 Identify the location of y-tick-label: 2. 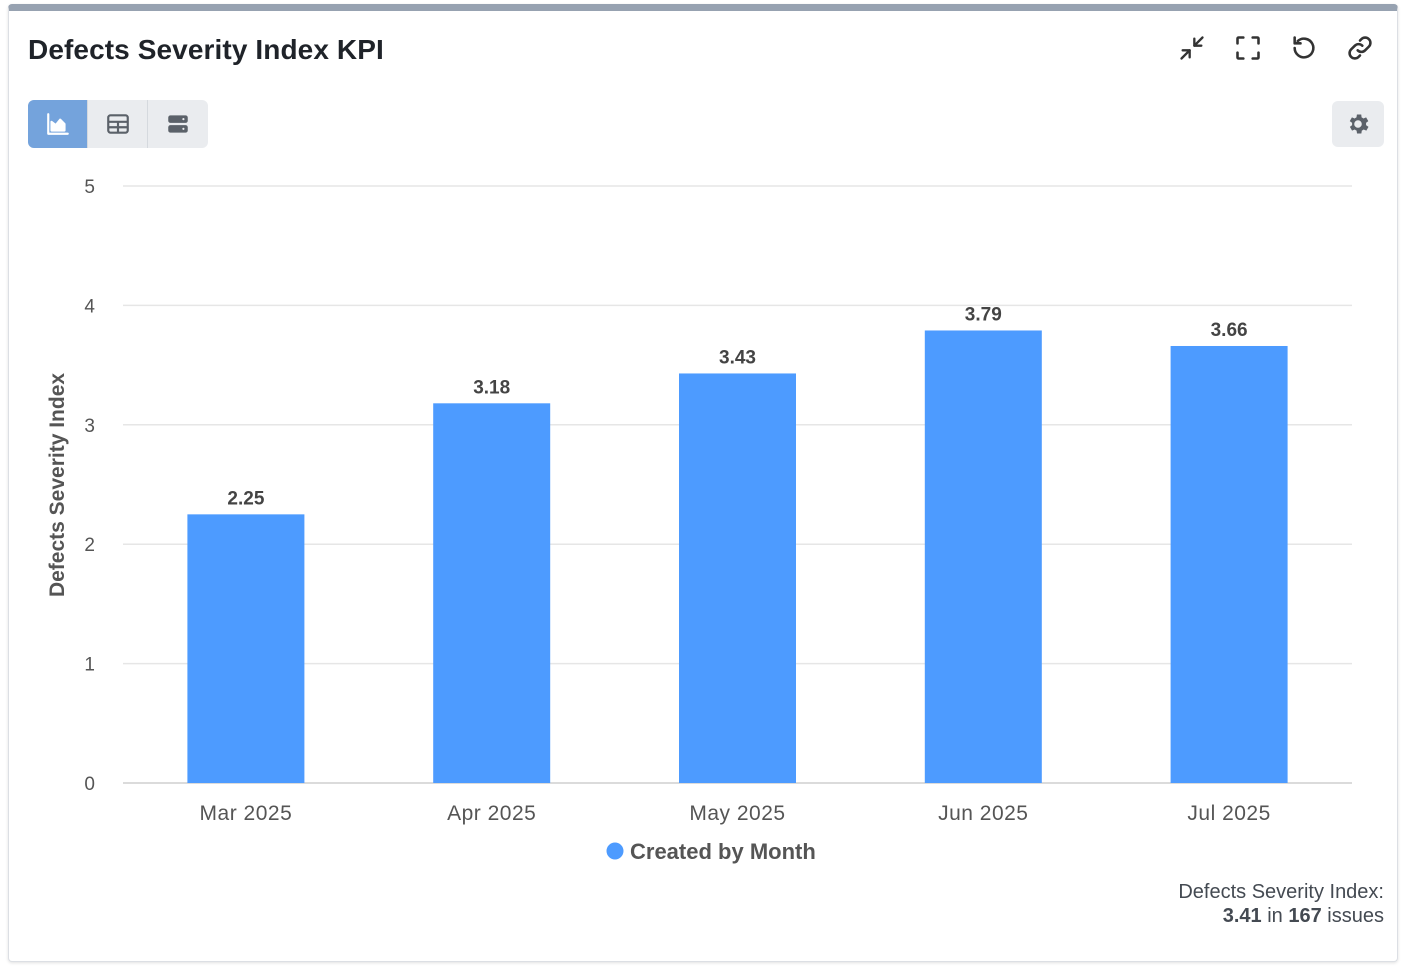
(89, 545).